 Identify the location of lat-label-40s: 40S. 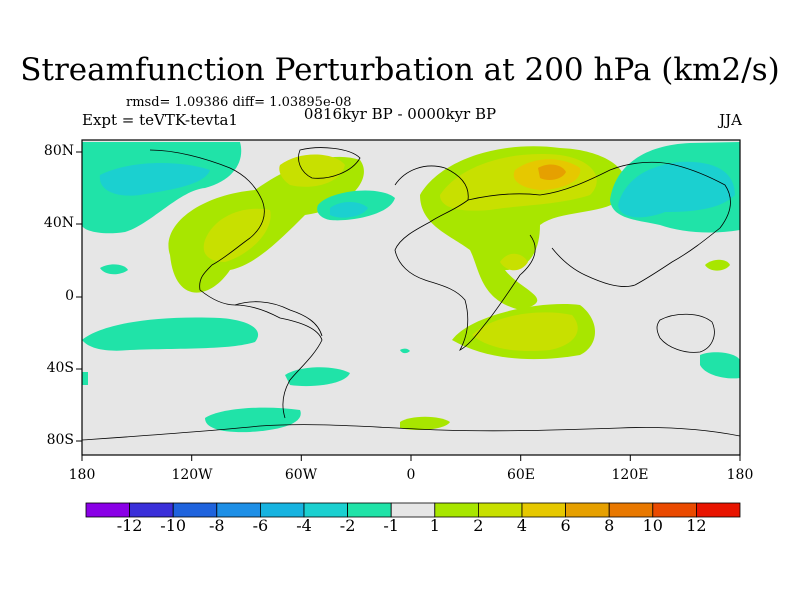
(60, 368).